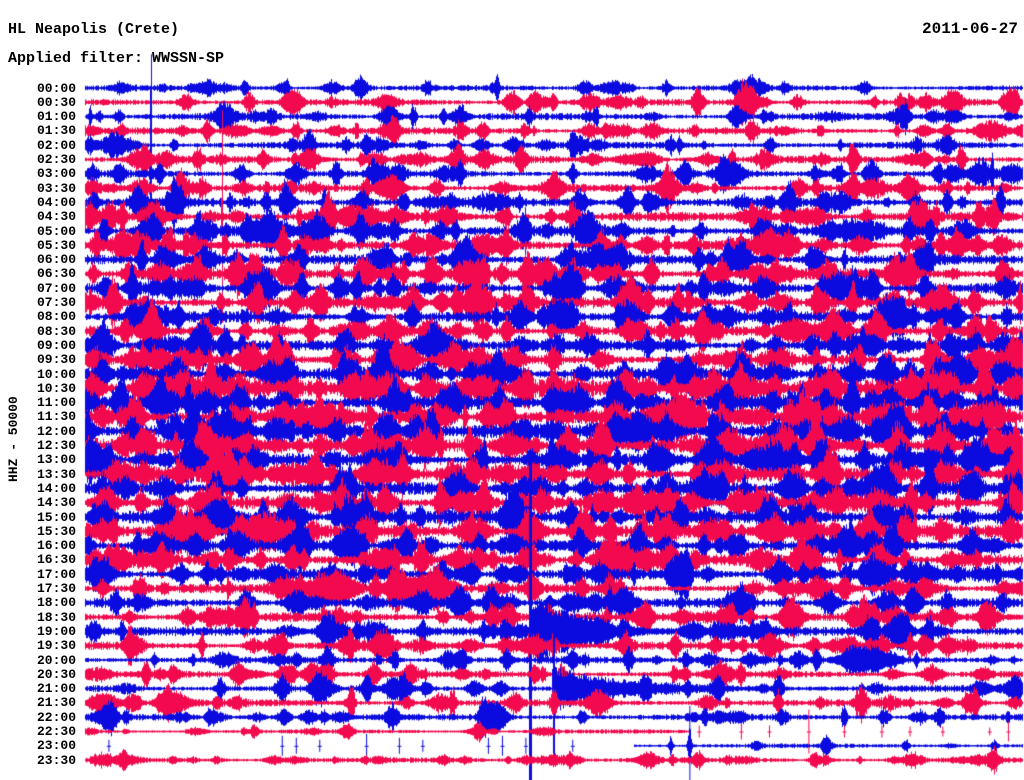 The height and width of the screenshot is (780, 1024). Describe the element at coordinates (56, 631) in the screenshot. I see `time-label-1900: 19:00` at that location.